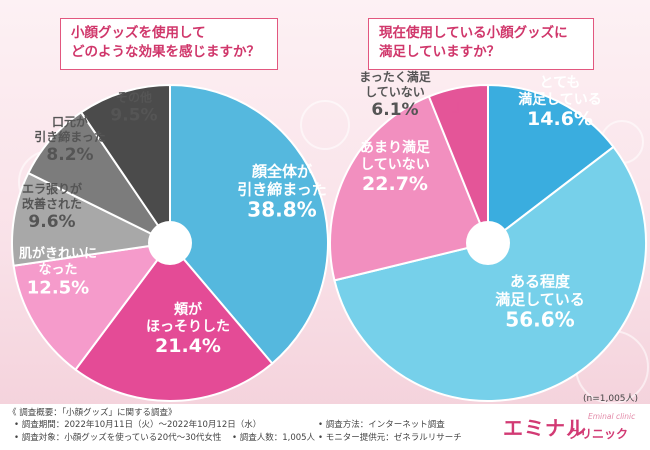 The height and width of the screenshot is (450, 650). I want to click on effects-slice-4-value: 8.2%, so click(69, 155).